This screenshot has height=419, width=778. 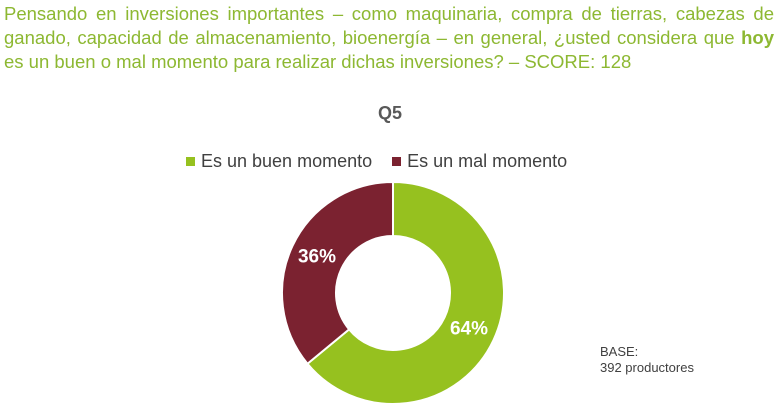 I want to click on slice-mal-momento, so click(x=337, y=273).